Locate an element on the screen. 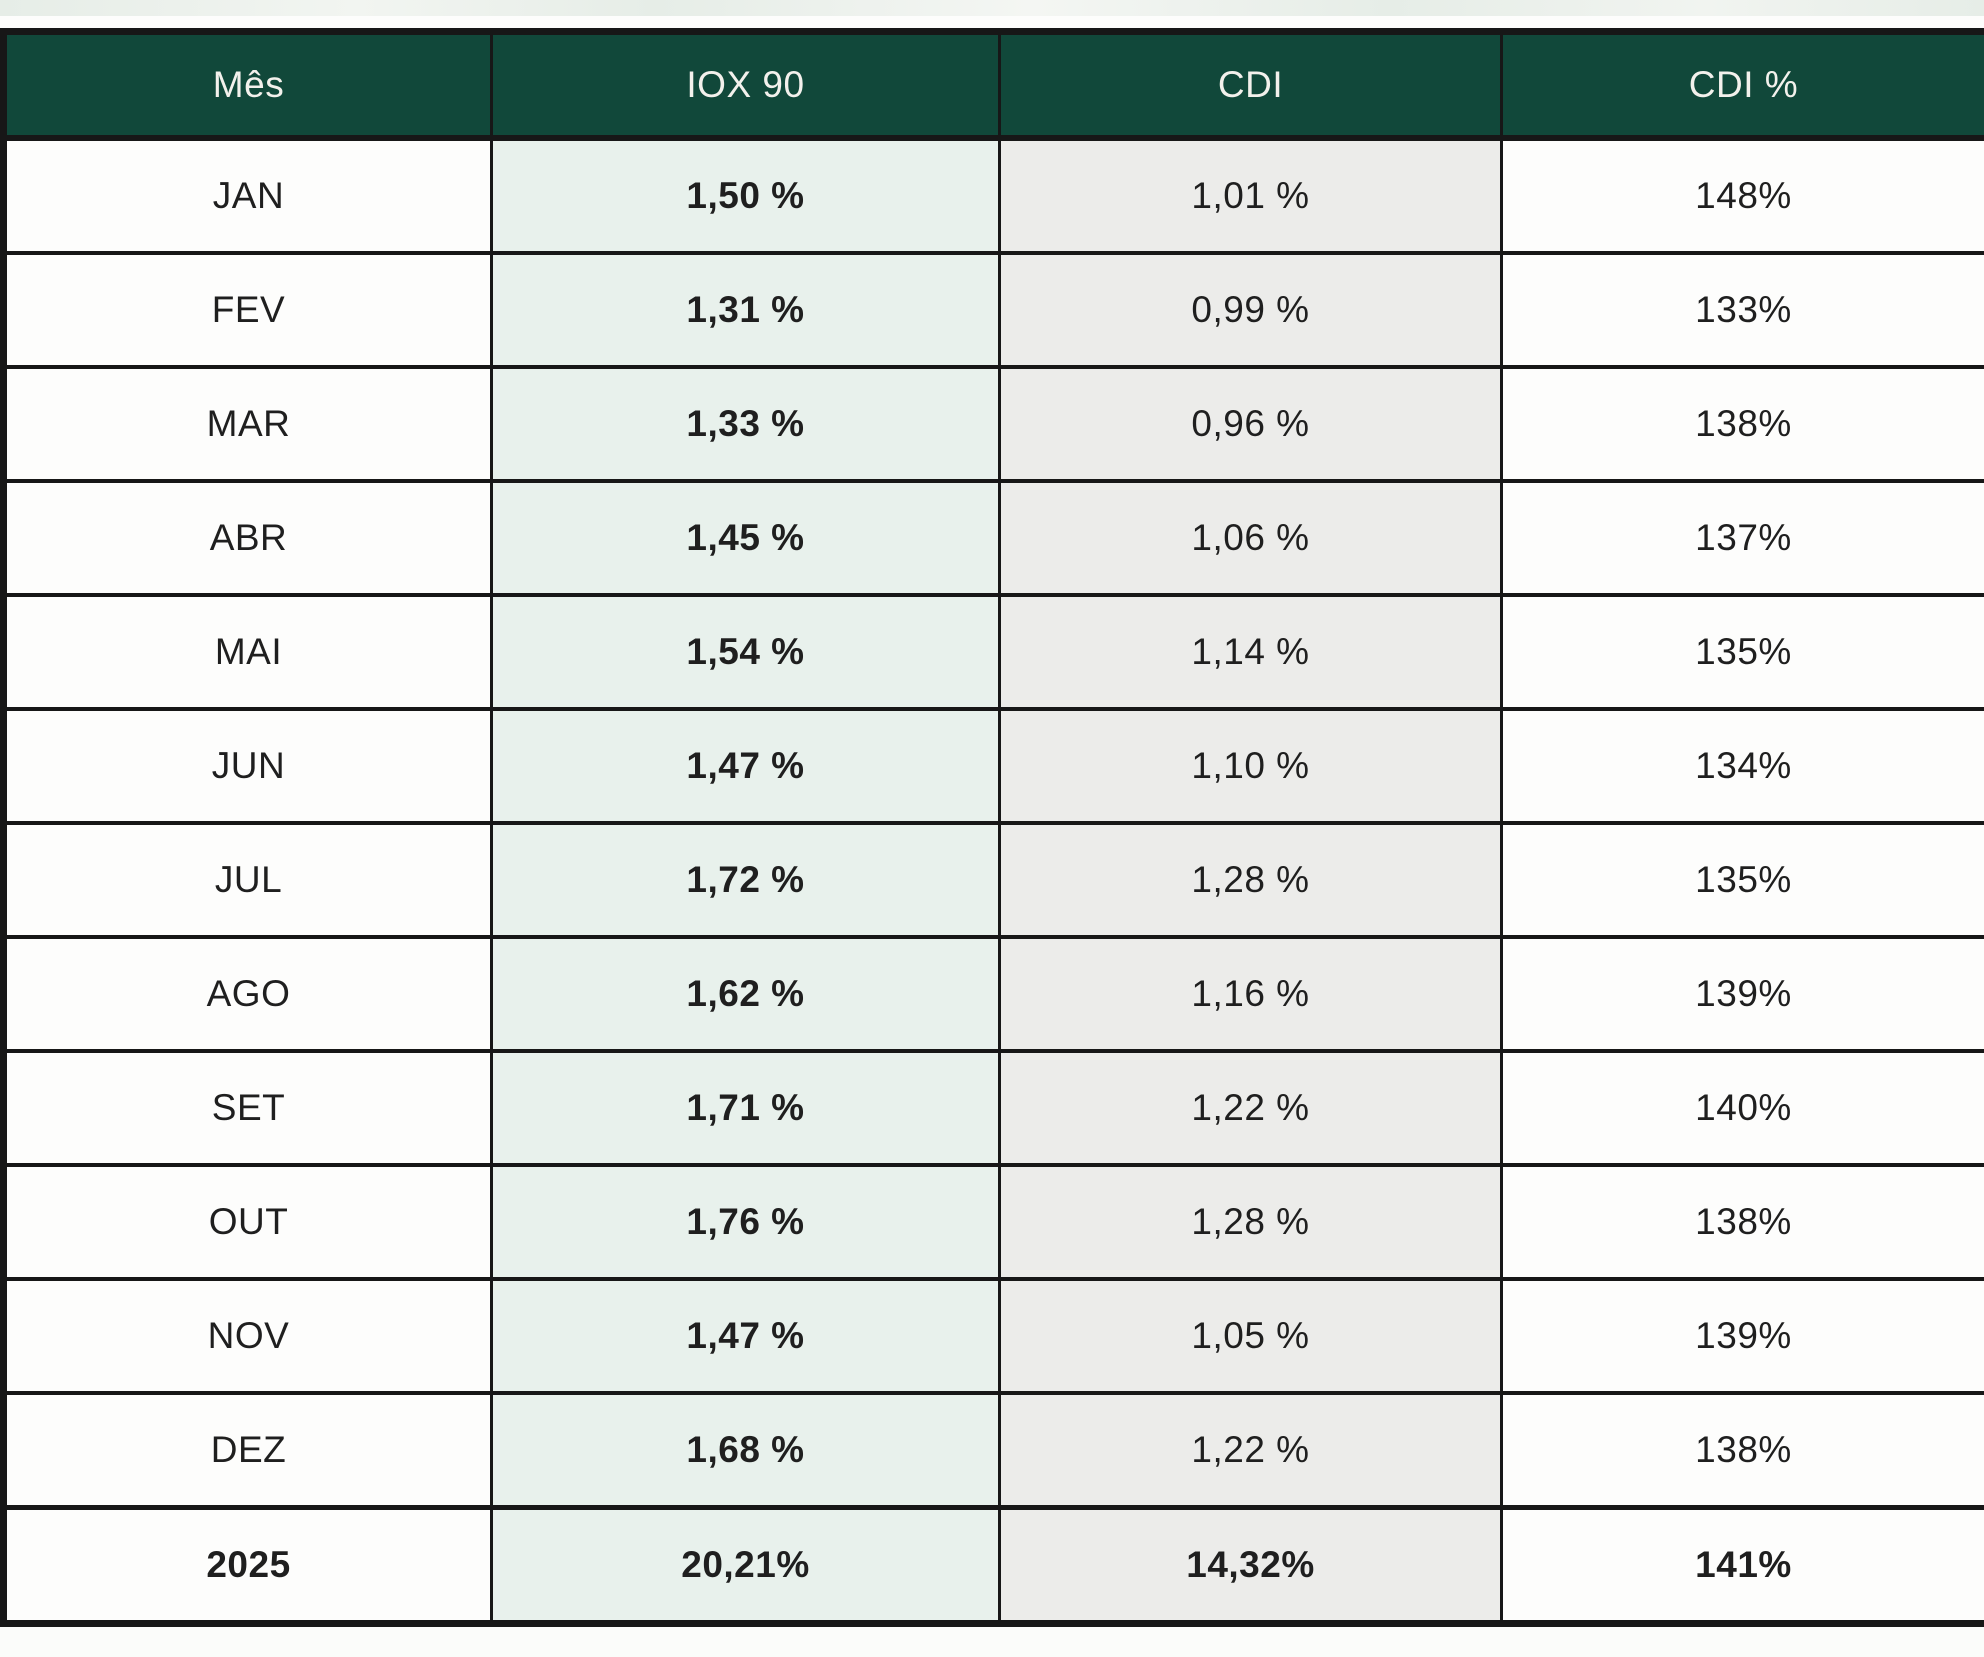 The width and height of the screenshot is (1984, 1657). cell-month: JUN is located at coordinates (248, 766).